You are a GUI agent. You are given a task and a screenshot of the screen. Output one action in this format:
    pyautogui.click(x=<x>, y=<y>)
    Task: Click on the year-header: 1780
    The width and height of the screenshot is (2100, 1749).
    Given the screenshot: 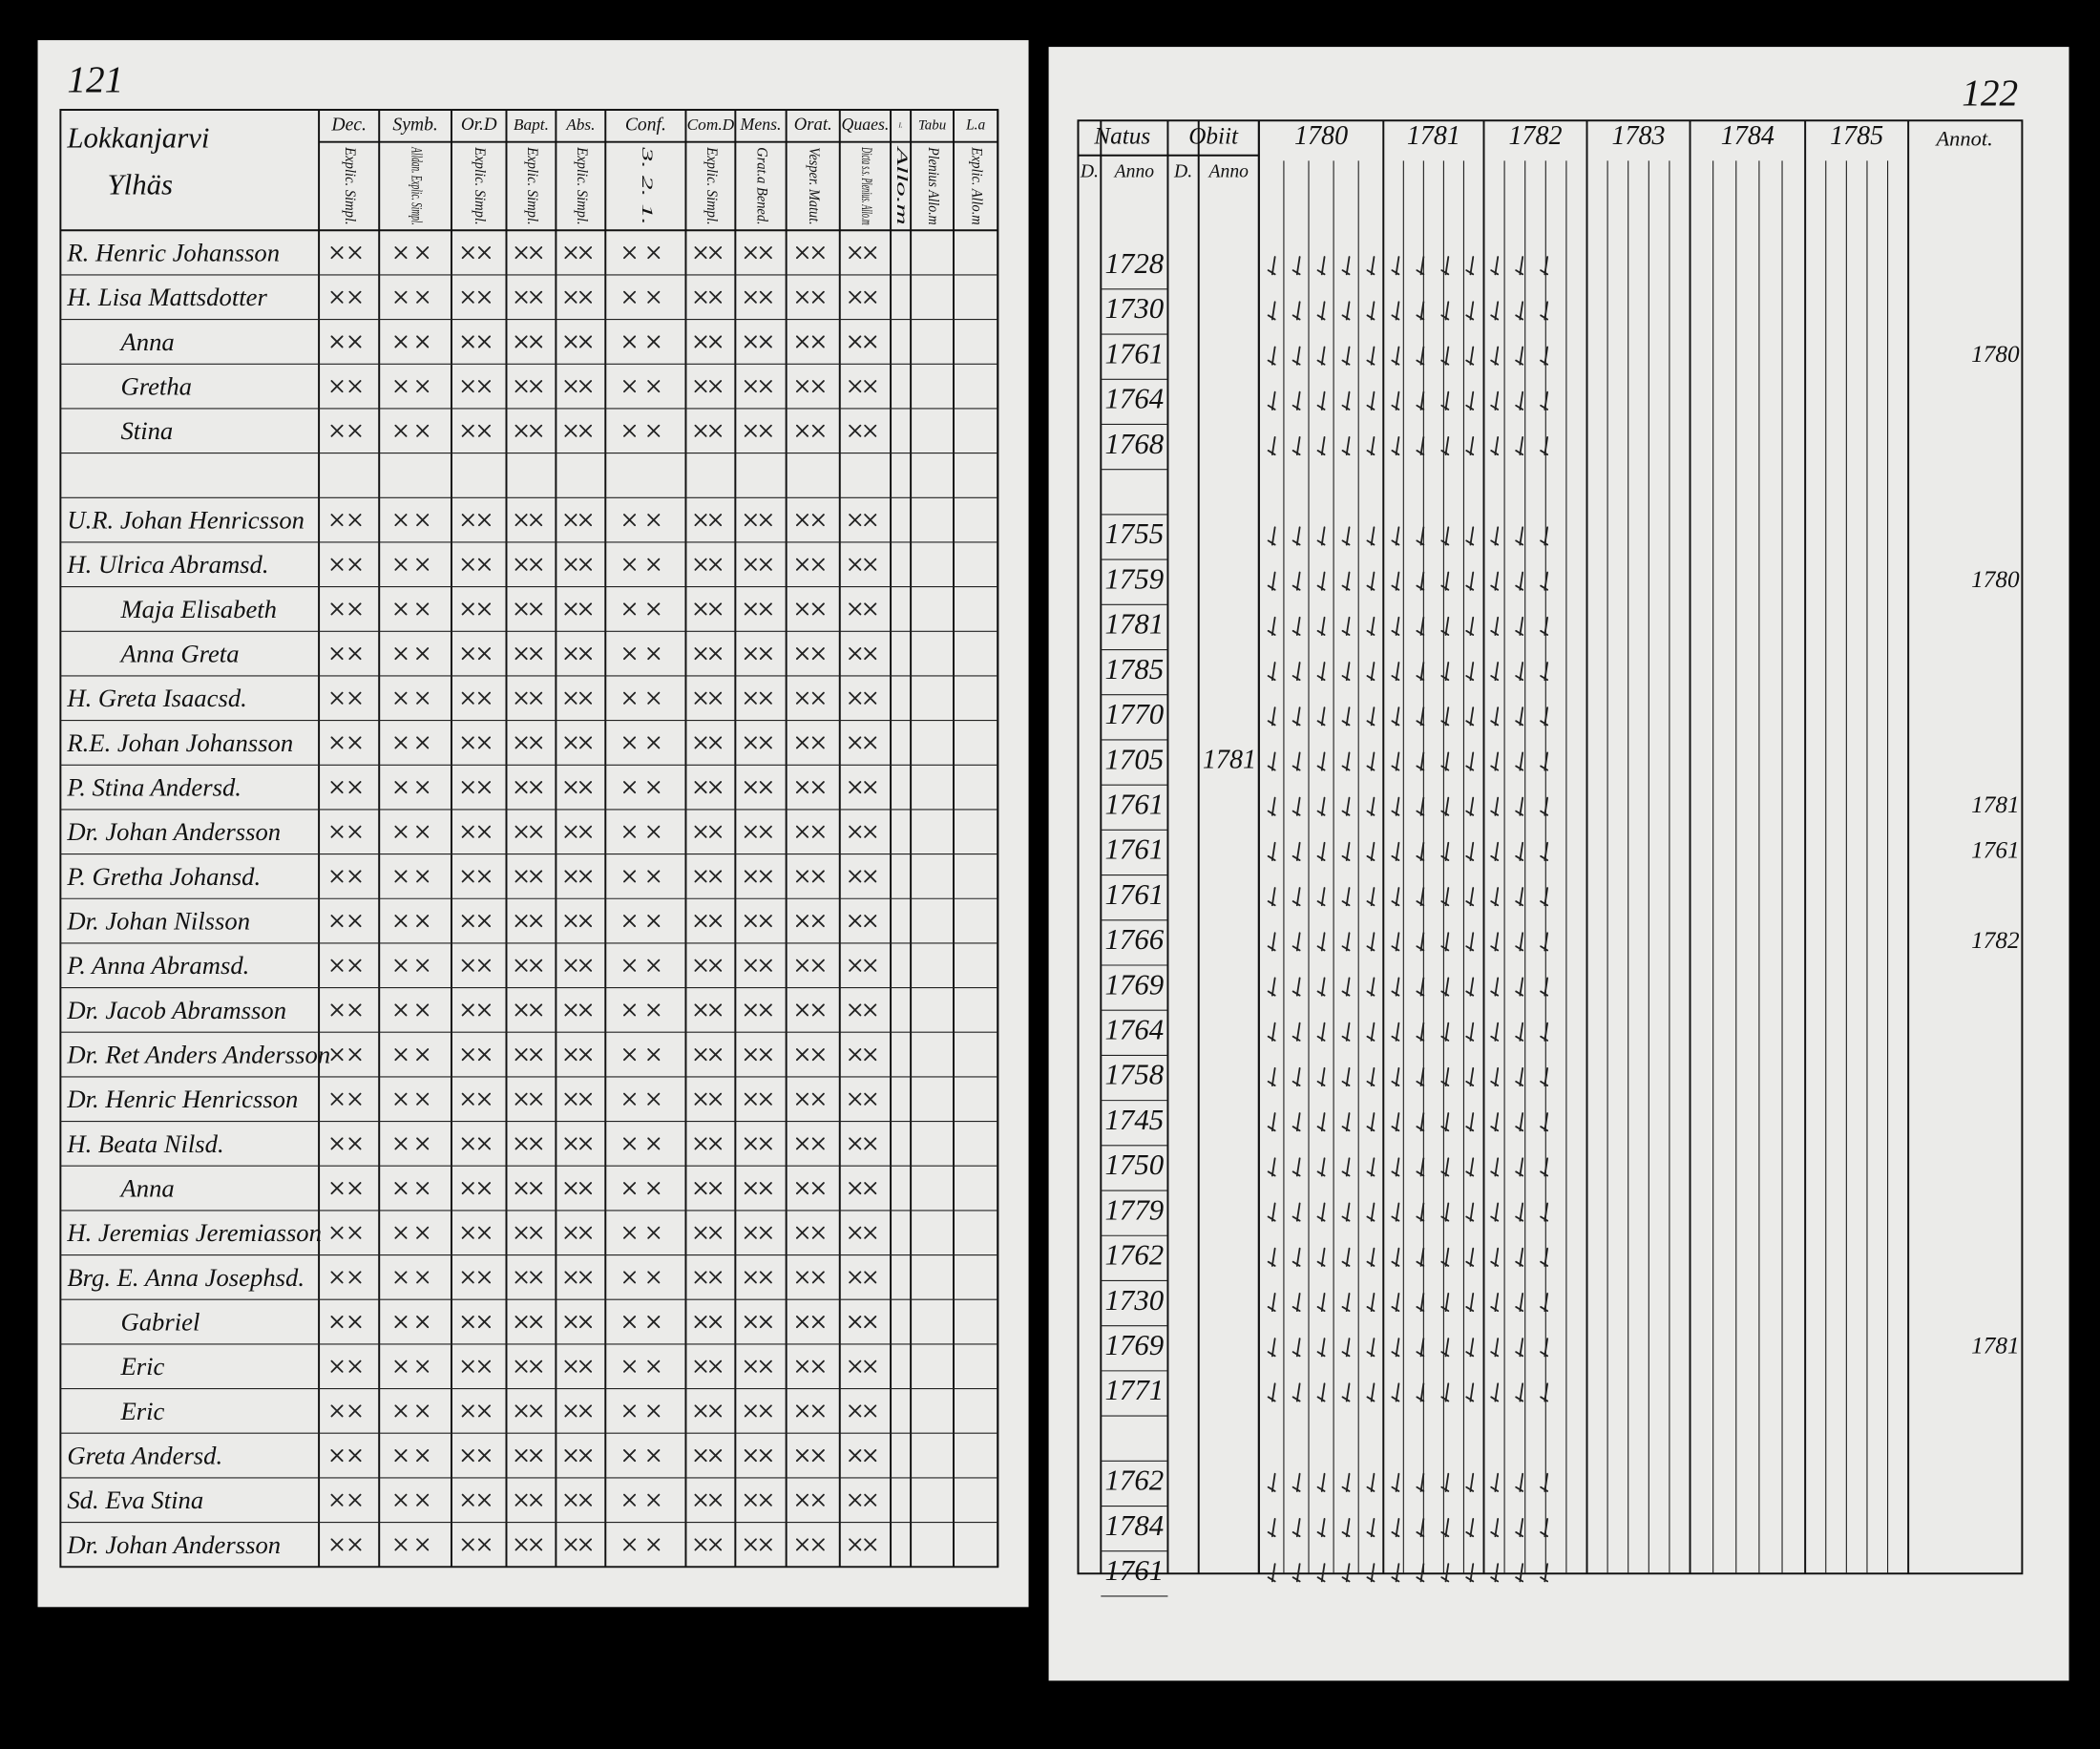 What is the action you would take?
    pyautogui.click(x=1321, y=136)
    